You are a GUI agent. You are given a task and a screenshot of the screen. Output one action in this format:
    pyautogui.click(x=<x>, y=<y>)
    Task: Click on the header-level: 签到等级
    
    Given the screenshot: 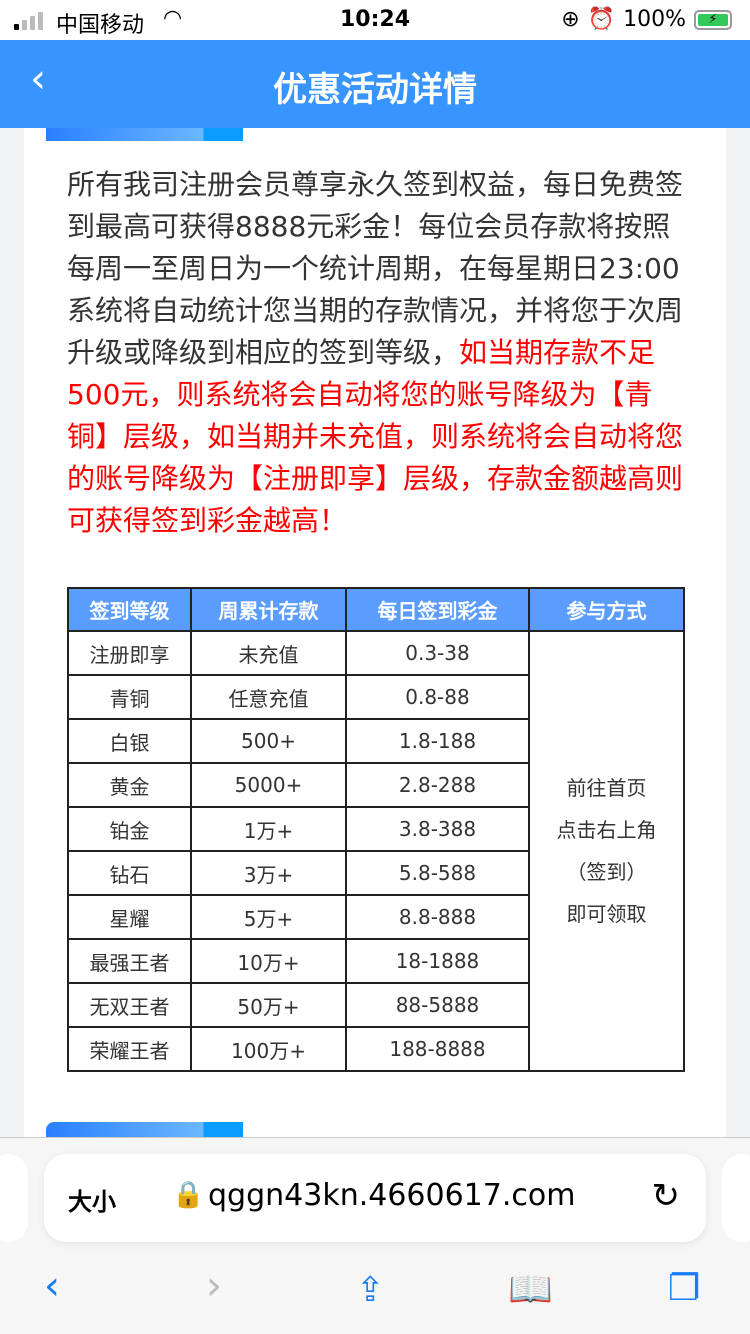 What is the action you would take?
    pyautogui.click(x=129, y=609)
    